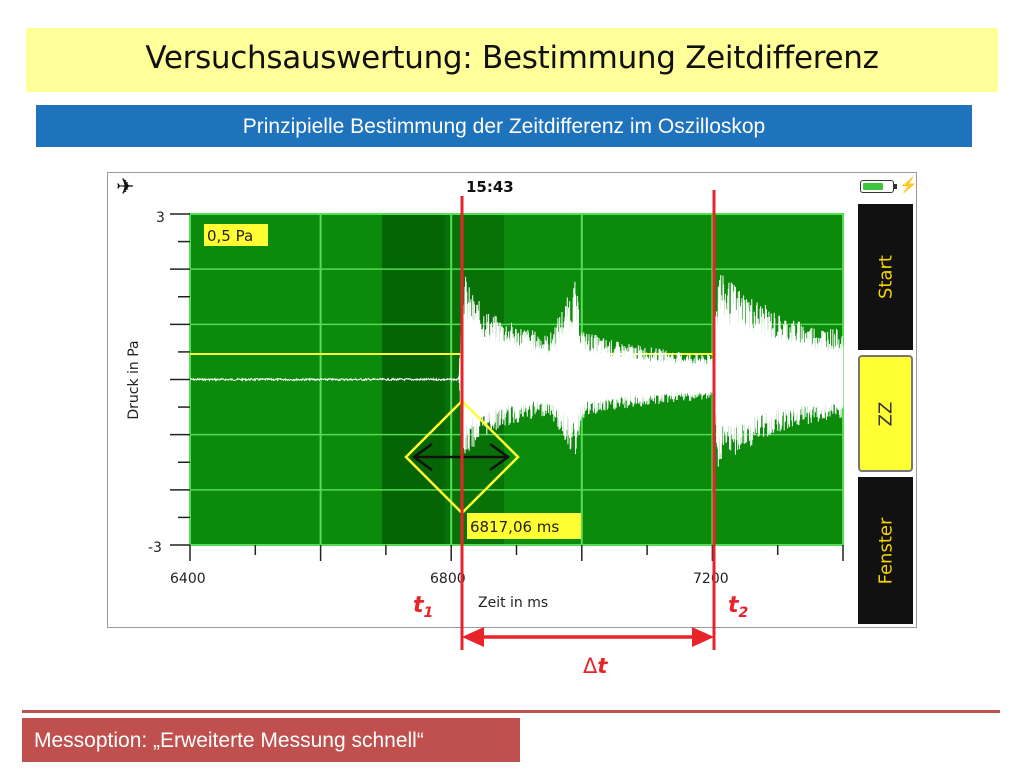 The width and height of the screenshot is (1024, 768). I want to click on x-tick-label-6800: 6800, so click(448, 579).